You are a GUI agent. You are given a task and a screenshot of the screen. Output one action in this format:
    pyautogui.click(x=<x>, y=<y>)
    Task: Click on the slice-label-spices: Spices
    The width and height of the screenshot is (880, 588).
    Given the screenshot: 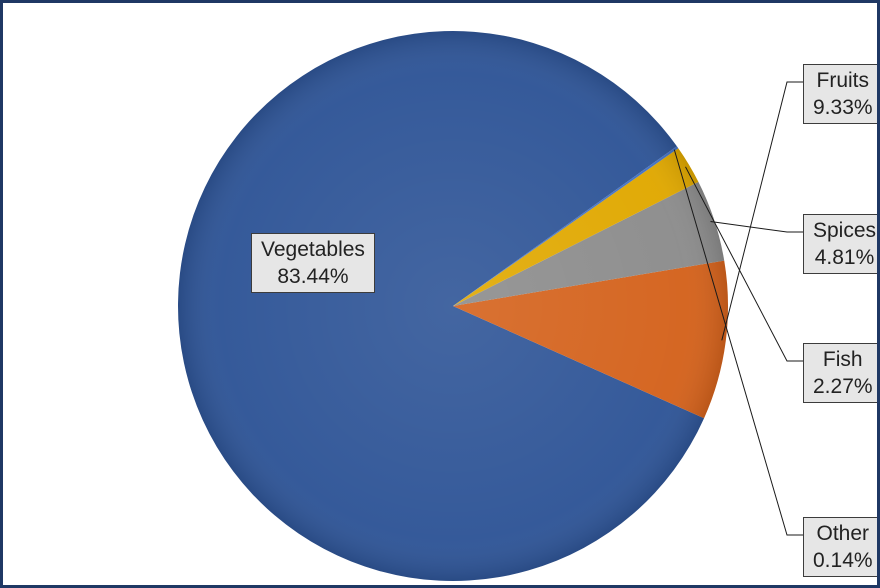 What is the action you would take?
    pyautogui.click(x=845, y=230)
    